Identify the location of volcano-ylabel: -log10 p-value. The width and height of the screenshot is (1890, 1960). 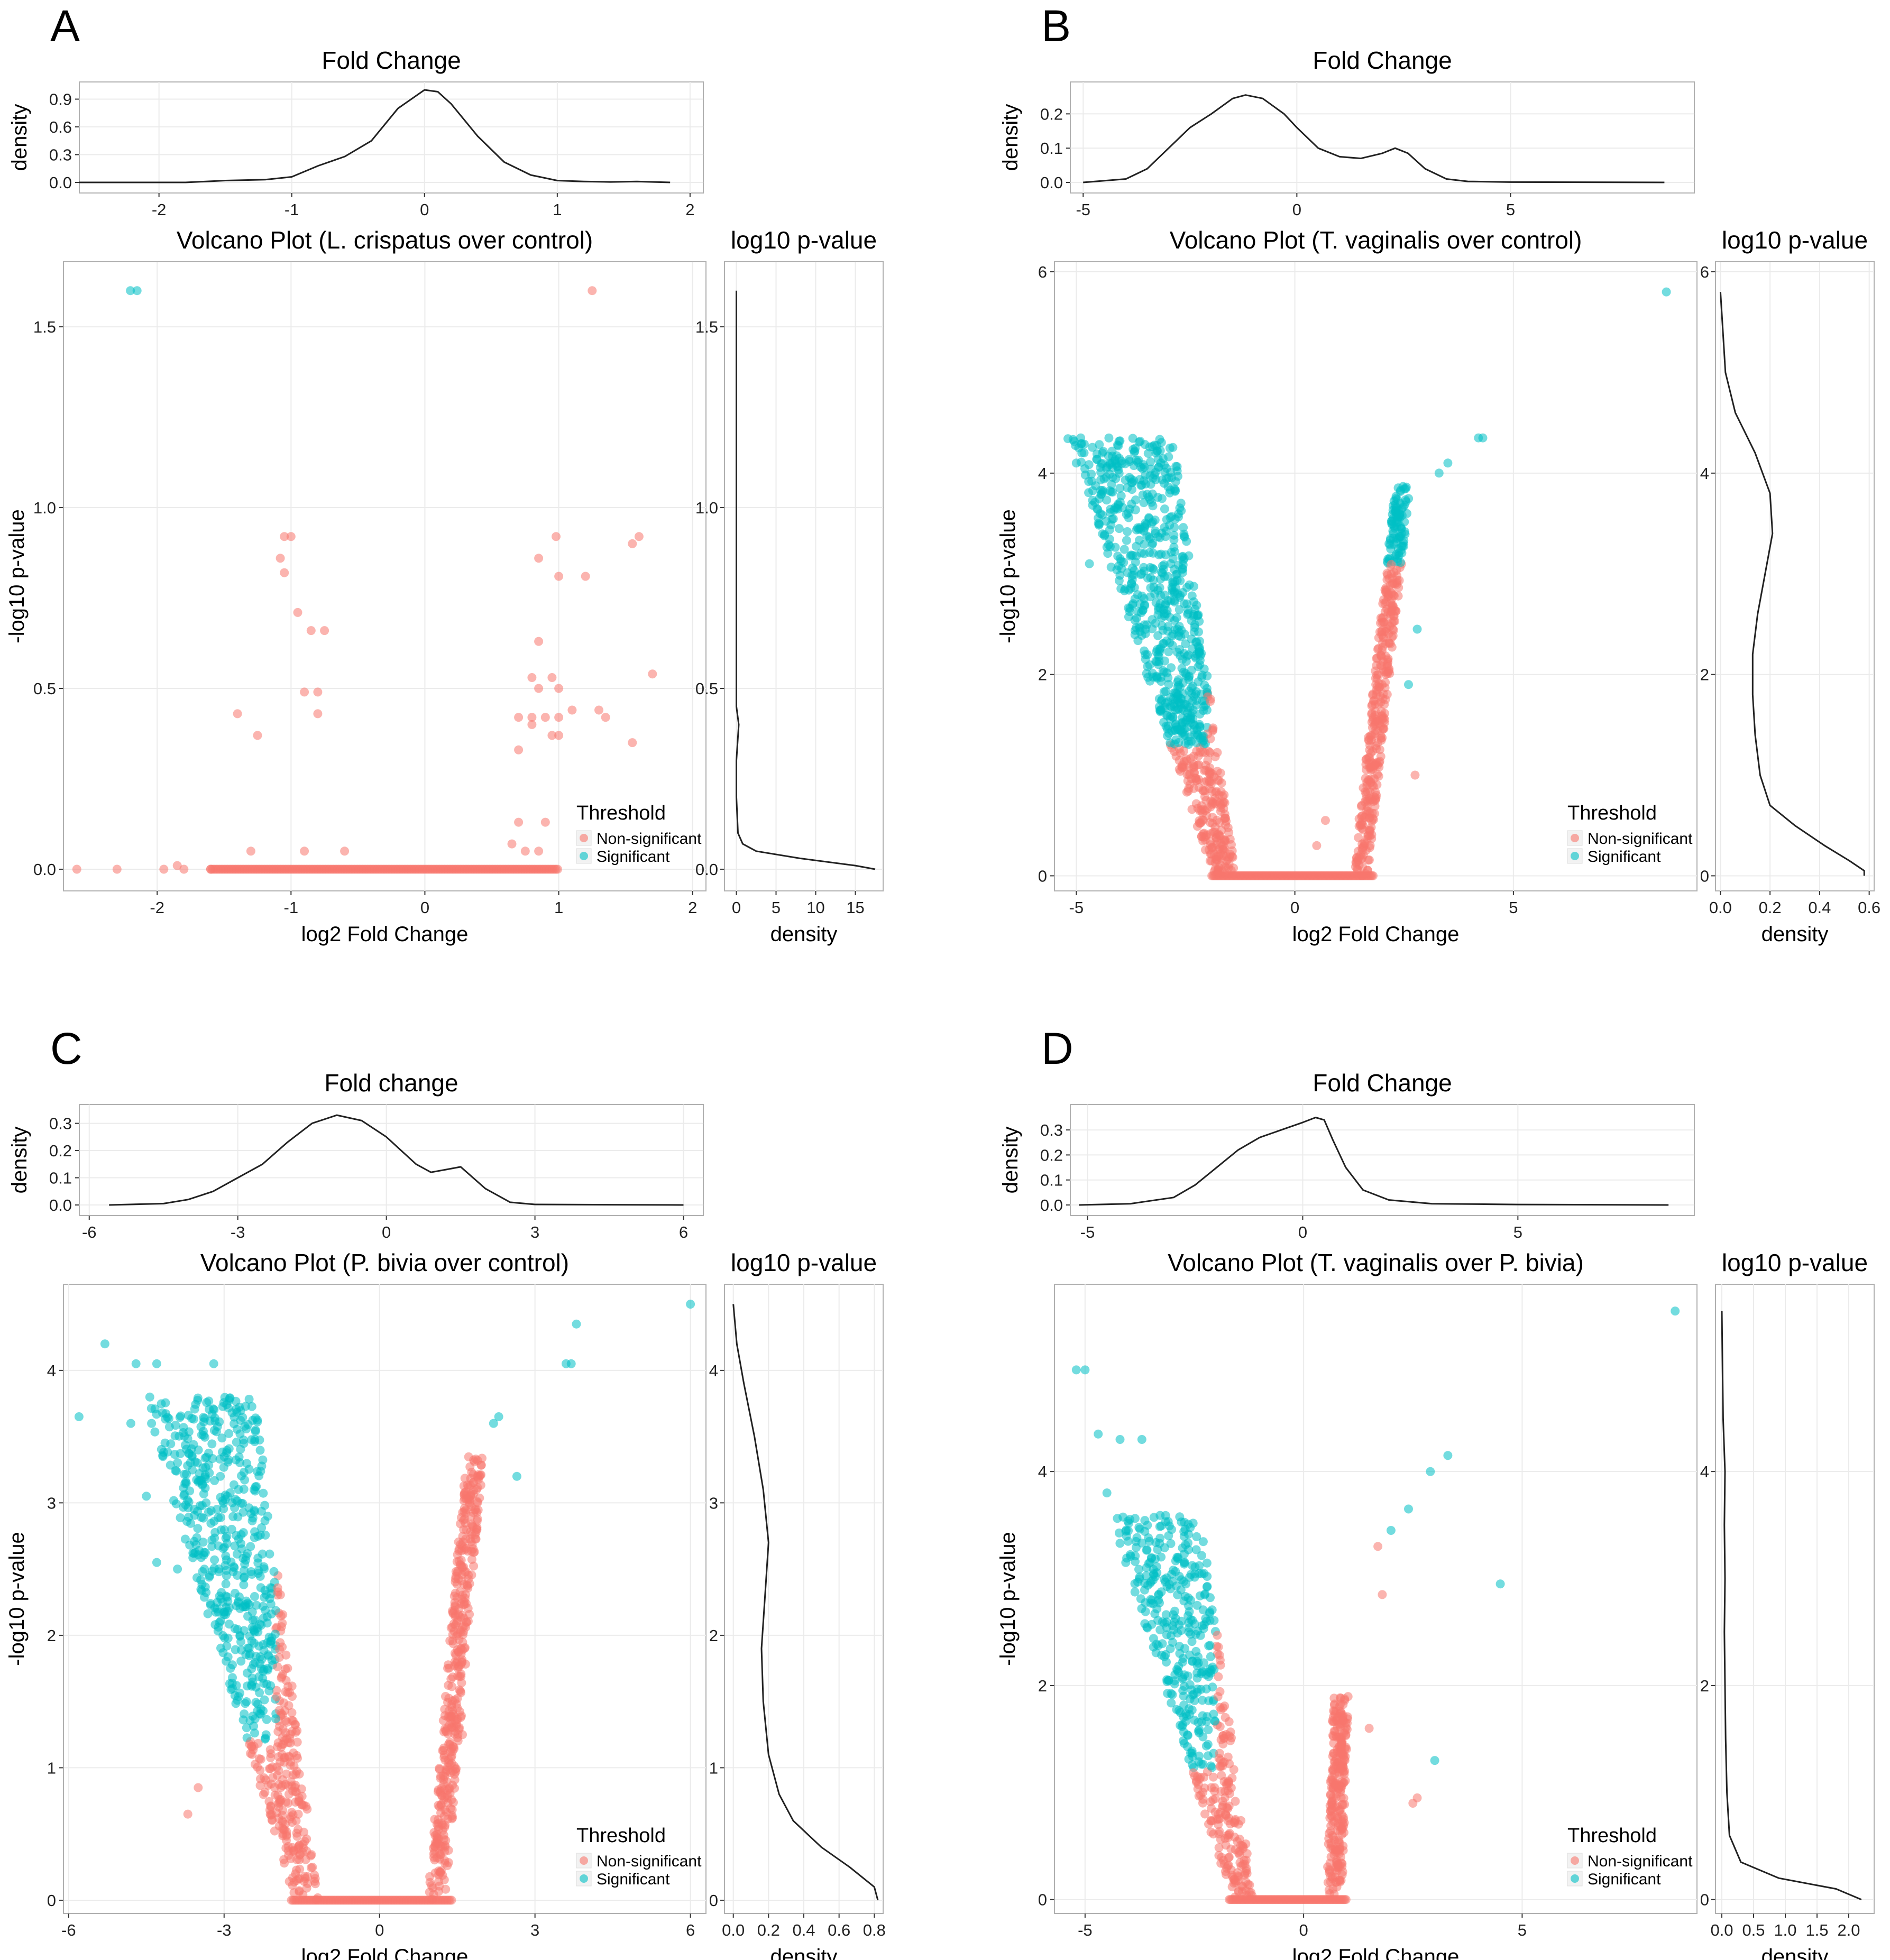
(17, 1599).